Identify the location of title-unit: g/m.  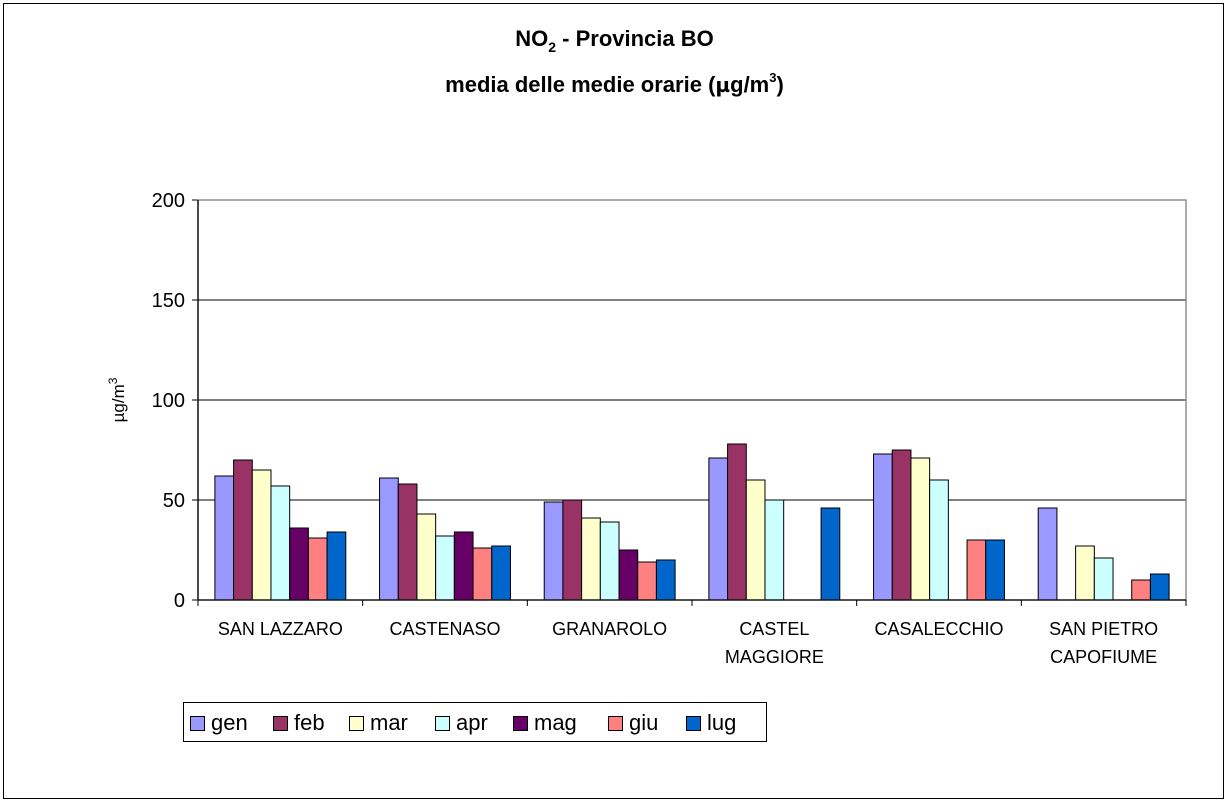
(750, 84).